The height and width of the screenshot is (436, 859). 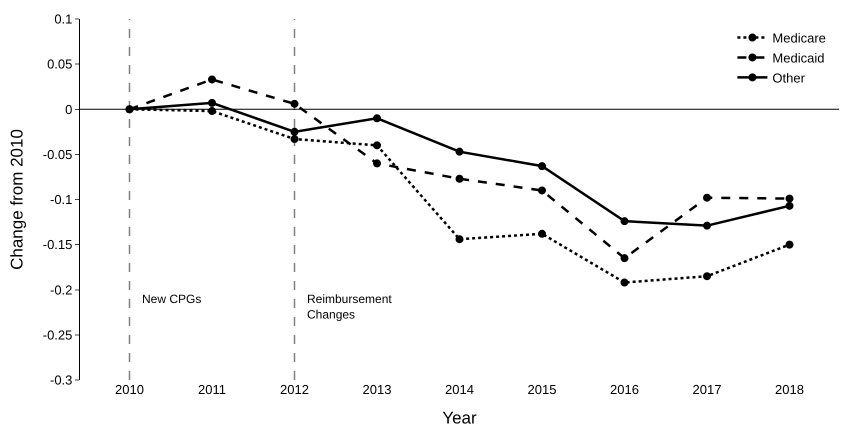 What do you see at coordinates (63, 19) in the screenshot?
I see `y-tick-label: 0.1` at bounding box center [63, 19].